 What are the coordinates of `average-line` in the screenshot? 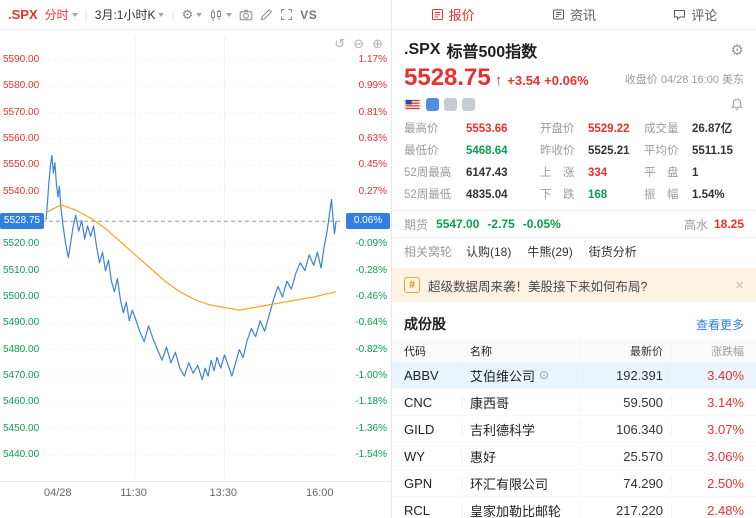 It's located at (191, 257).